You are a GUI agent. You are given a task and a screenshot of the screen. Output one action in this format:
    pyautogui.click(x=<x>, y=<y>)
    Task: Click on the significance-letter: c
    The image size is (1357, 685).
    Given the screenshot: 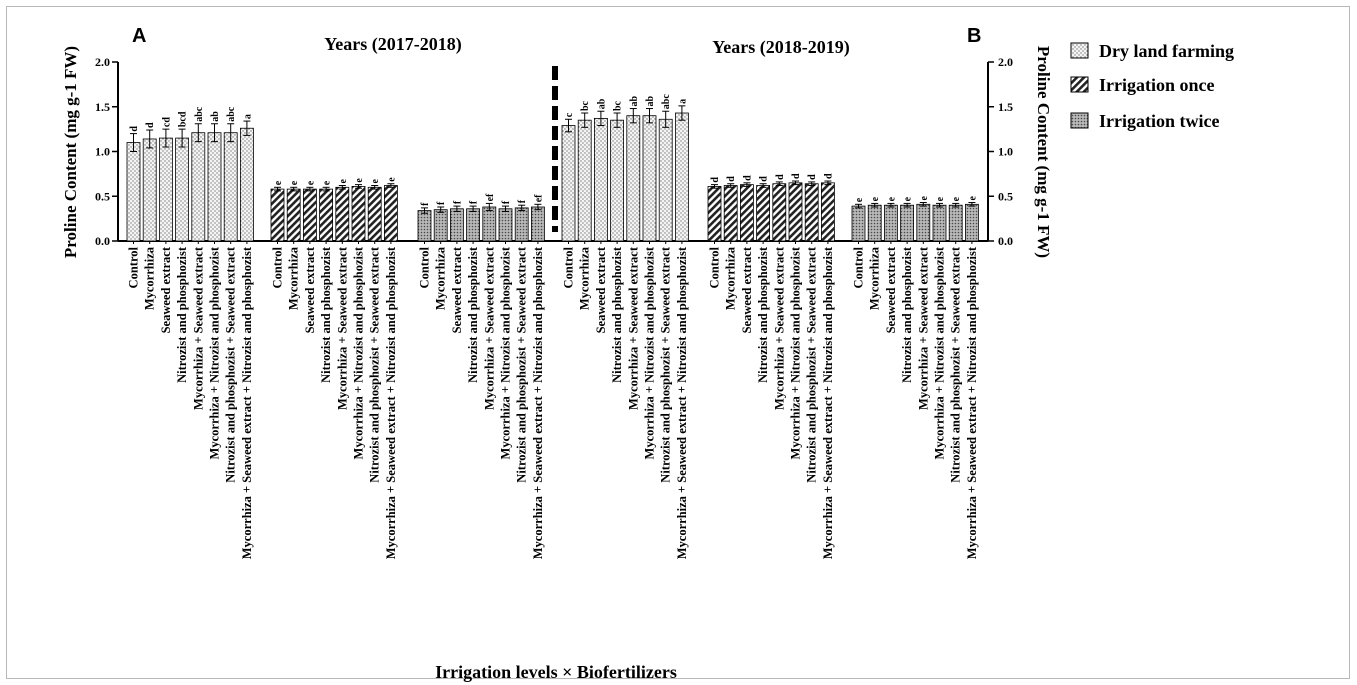 What is the action you would take?
    pyautogui.click(x=569, y=114)
    